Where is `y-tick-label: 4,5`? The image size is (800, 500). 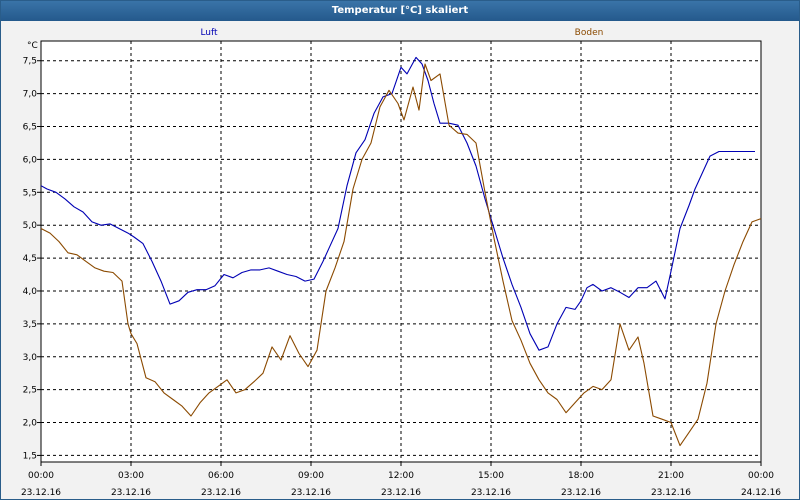 y-tick-label: 4,5 is located at coordinates (30, 259).